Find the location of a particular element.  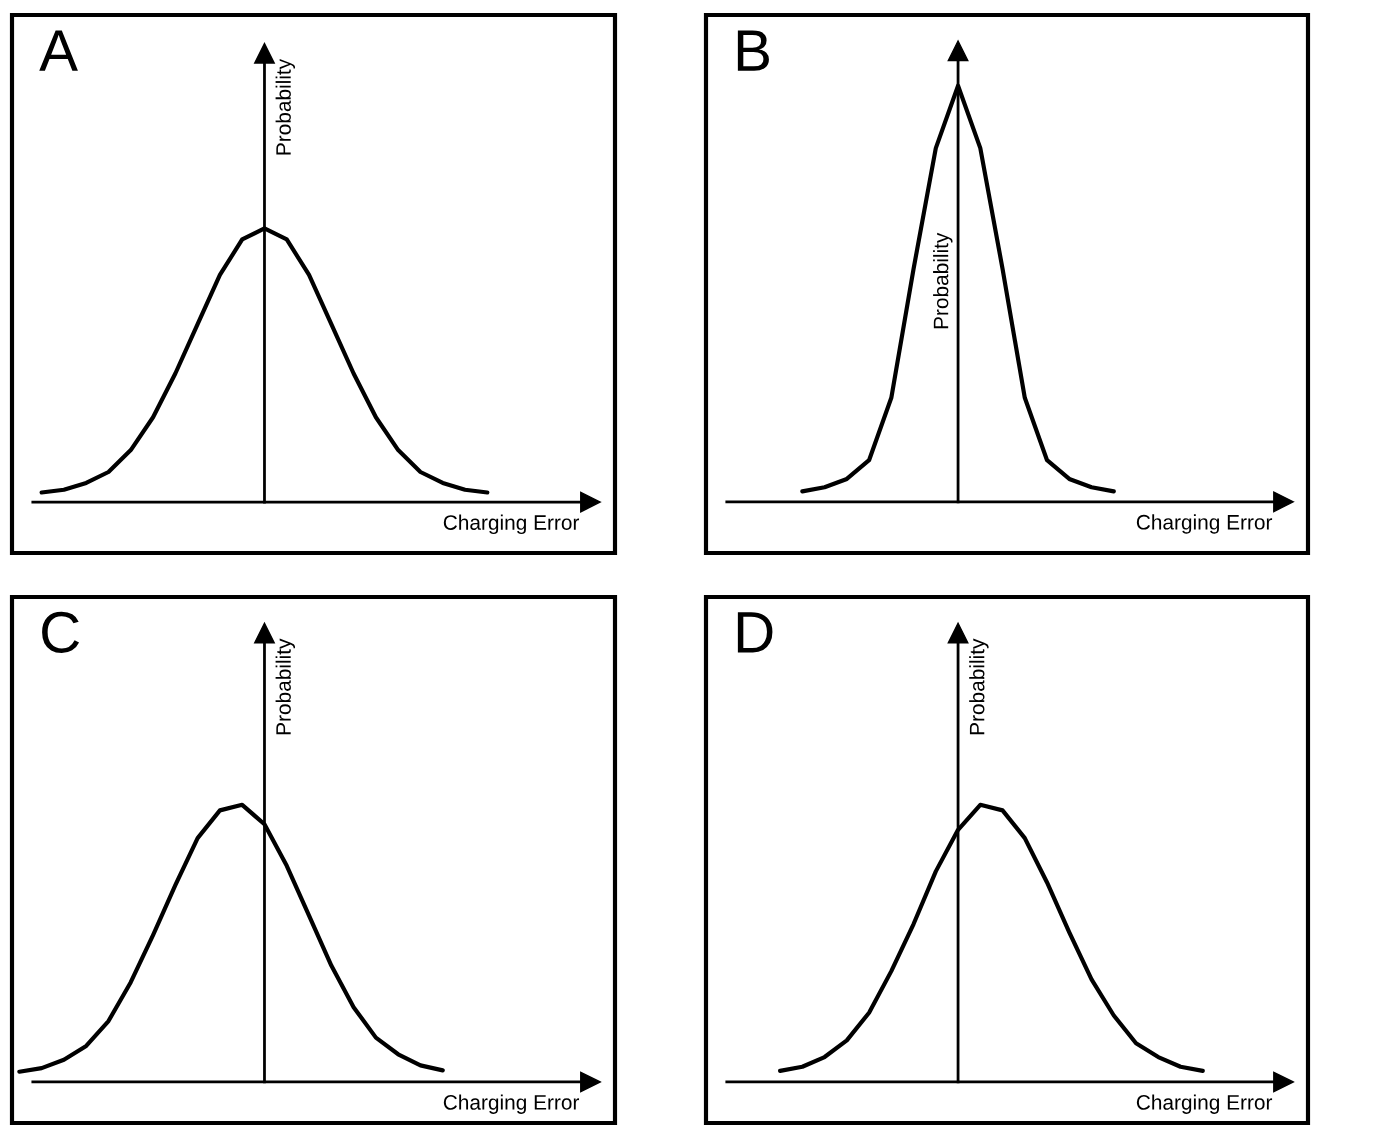

chart-title: B is located at coordinates (753, 50).